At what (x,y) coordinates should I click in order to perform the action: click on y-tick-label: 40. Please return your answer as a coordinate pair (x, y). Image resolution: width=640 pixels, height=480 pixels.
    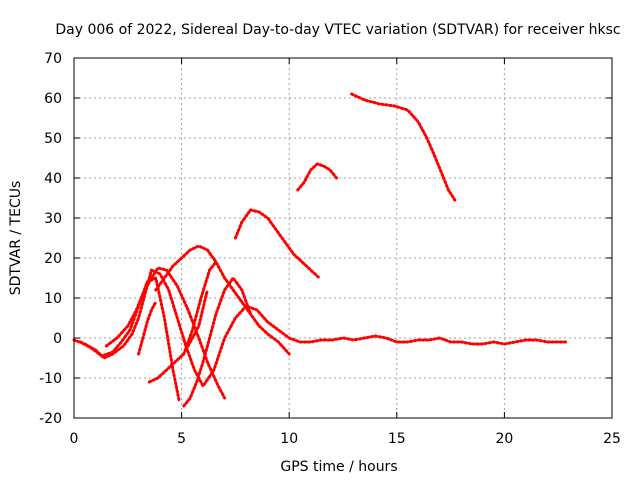
    Looking at the image, I should click on (53, 179).